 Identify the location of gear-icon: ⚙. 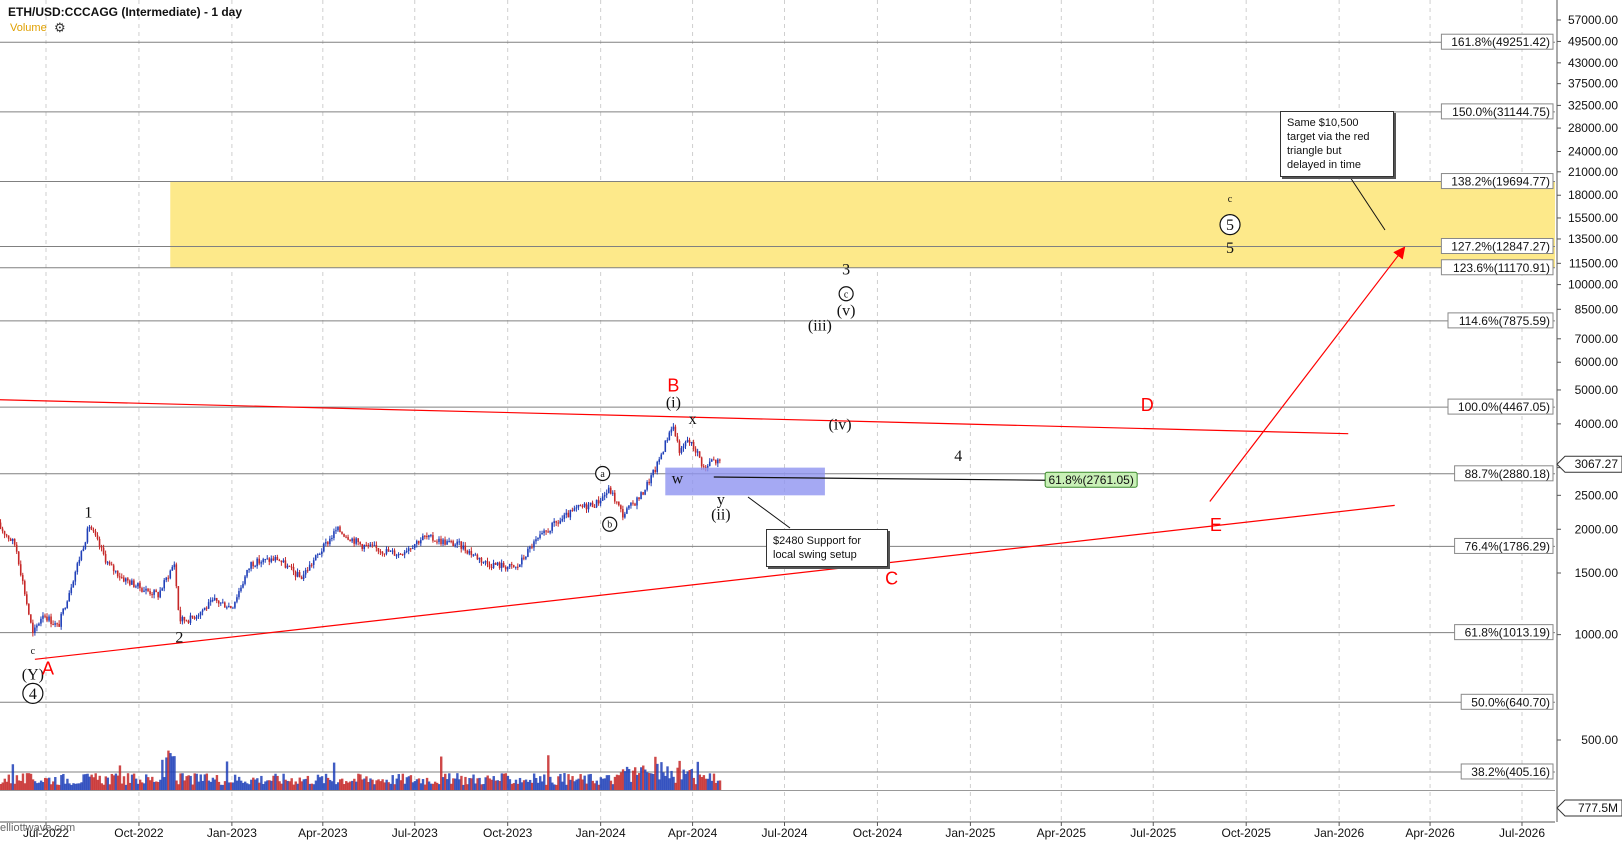
(60, 27).